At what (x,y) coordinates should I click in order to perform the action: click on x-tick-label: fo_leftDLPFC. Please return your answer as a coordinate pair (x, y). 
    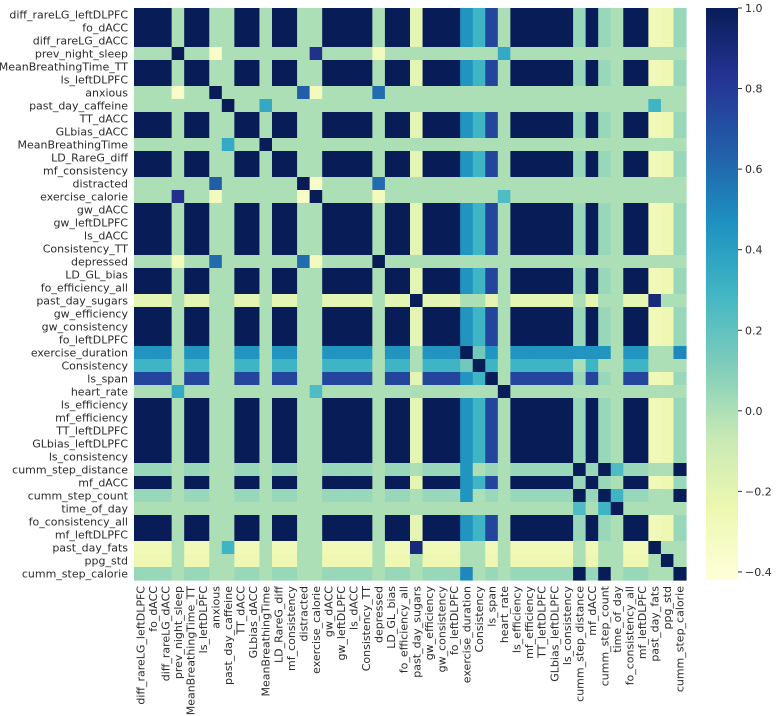
    Looking at the image, I should click on (454, 620).